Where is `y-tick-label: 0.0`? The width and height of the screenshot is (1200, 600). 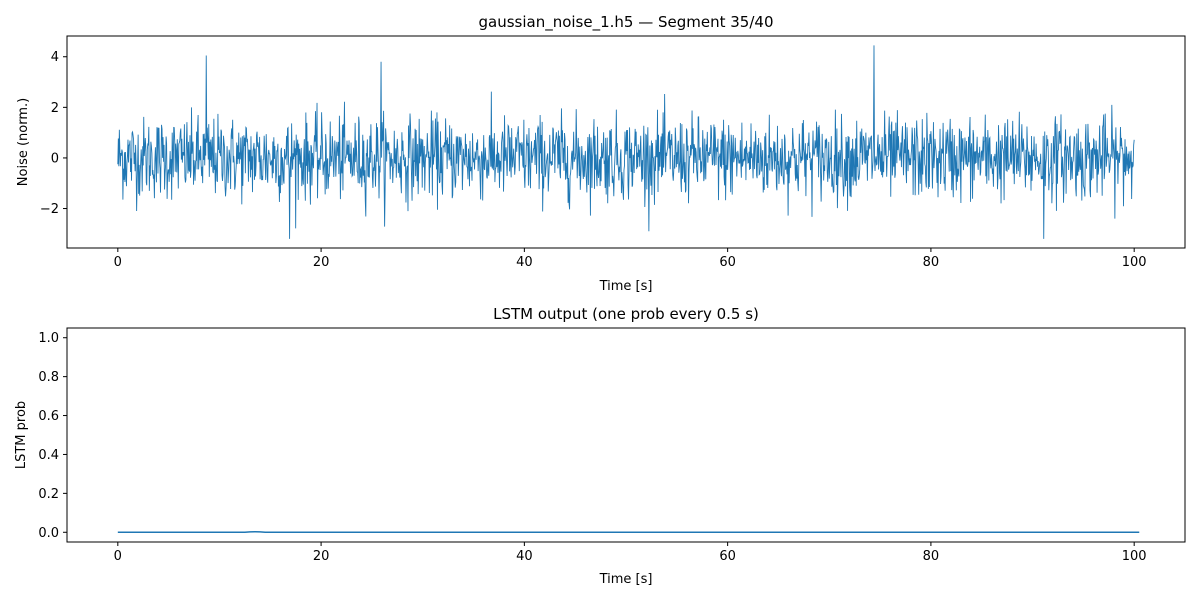
y-tick-label: 0.0 is located at coordinates (48, 533).